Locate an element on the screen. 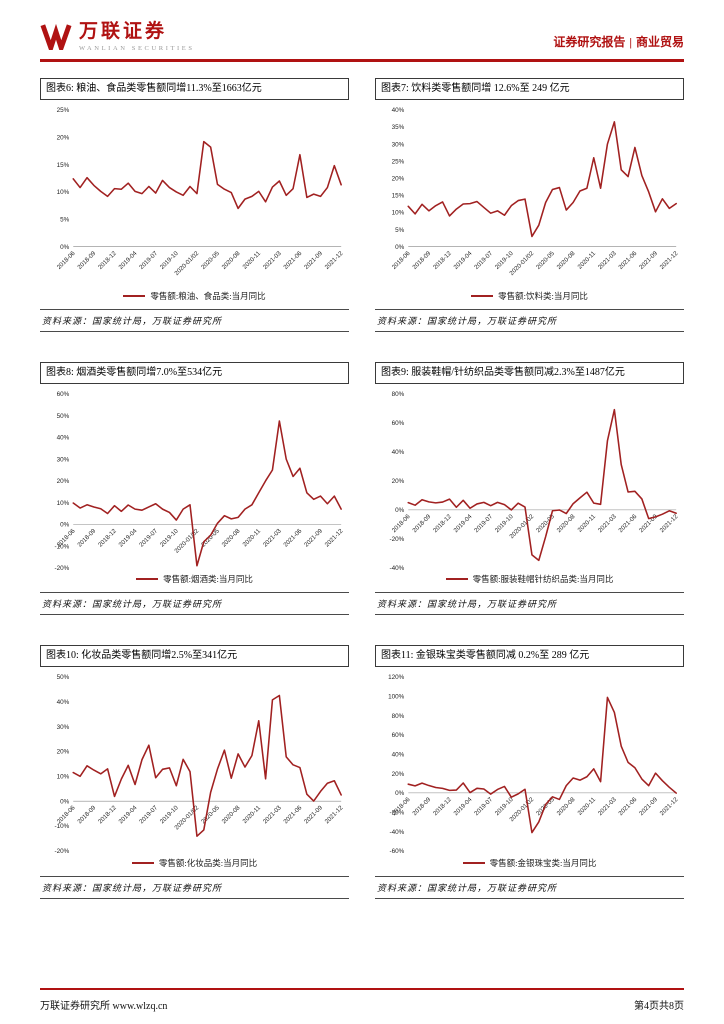 Image resolution: width=724 pixels, height=1024 pixels. legend-label: 零售额:烟酒类:当月同比 is located at coordinates (208, 579).